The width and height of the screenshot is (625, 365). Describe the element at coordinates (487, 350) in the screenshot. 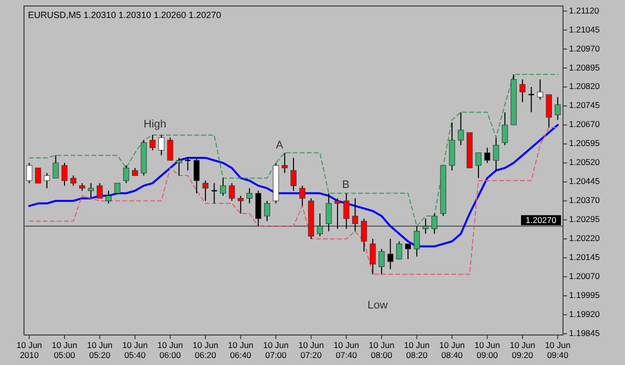

I see `x-tick-label: 10 Jun 09:00` at that location.